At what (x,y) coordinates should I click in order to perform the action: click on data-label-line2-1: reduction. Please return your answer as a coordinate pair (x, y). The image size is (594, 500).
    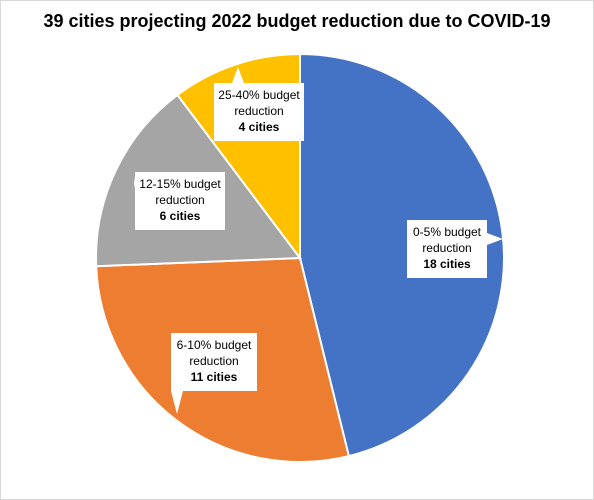
    Looking at the image, I should click on (213, 361).